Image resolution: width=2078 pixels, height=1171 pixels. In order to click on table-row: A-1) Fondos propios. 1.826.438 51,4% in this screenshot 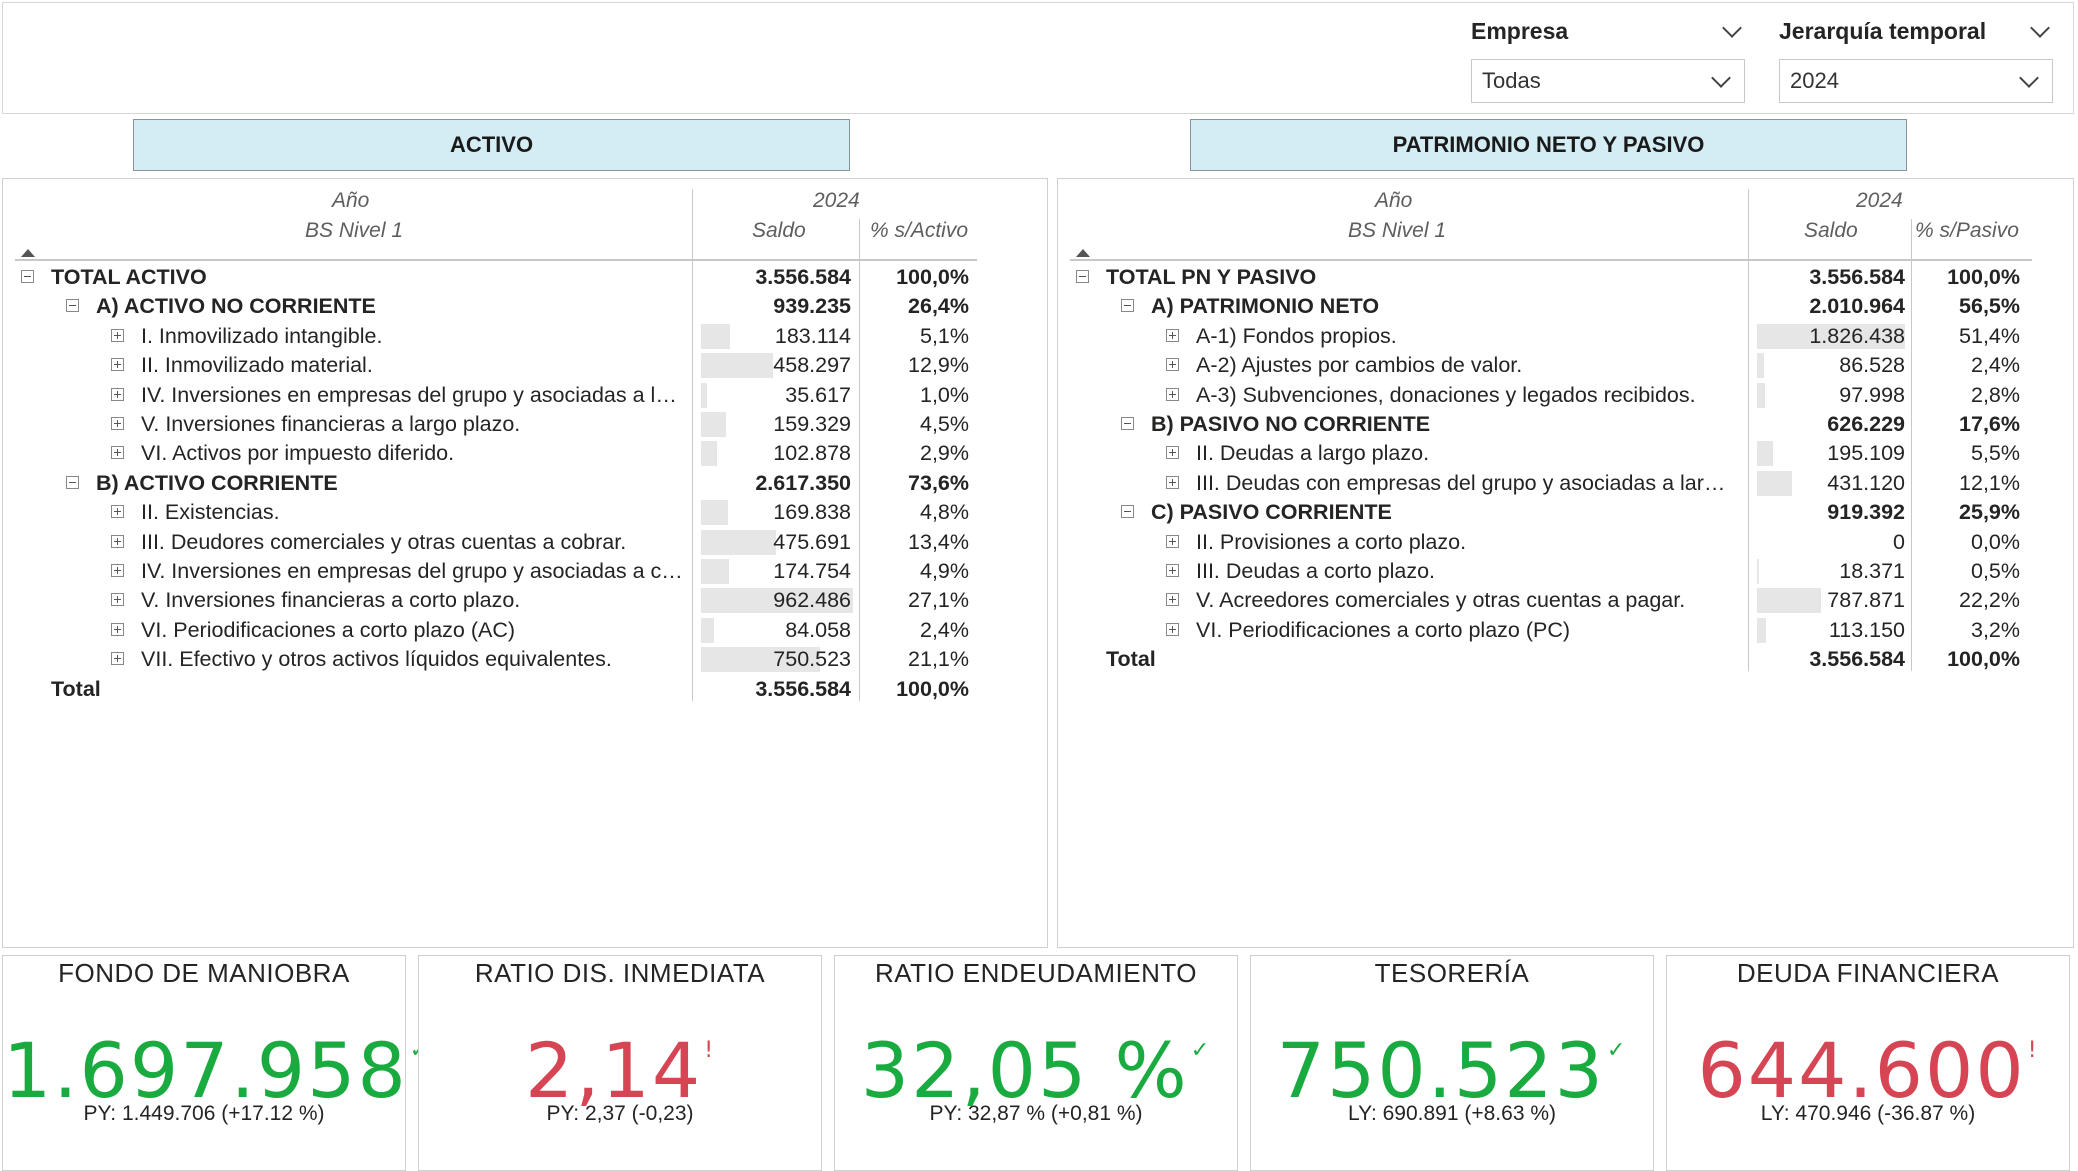, I will do `click(1558, 336)`.